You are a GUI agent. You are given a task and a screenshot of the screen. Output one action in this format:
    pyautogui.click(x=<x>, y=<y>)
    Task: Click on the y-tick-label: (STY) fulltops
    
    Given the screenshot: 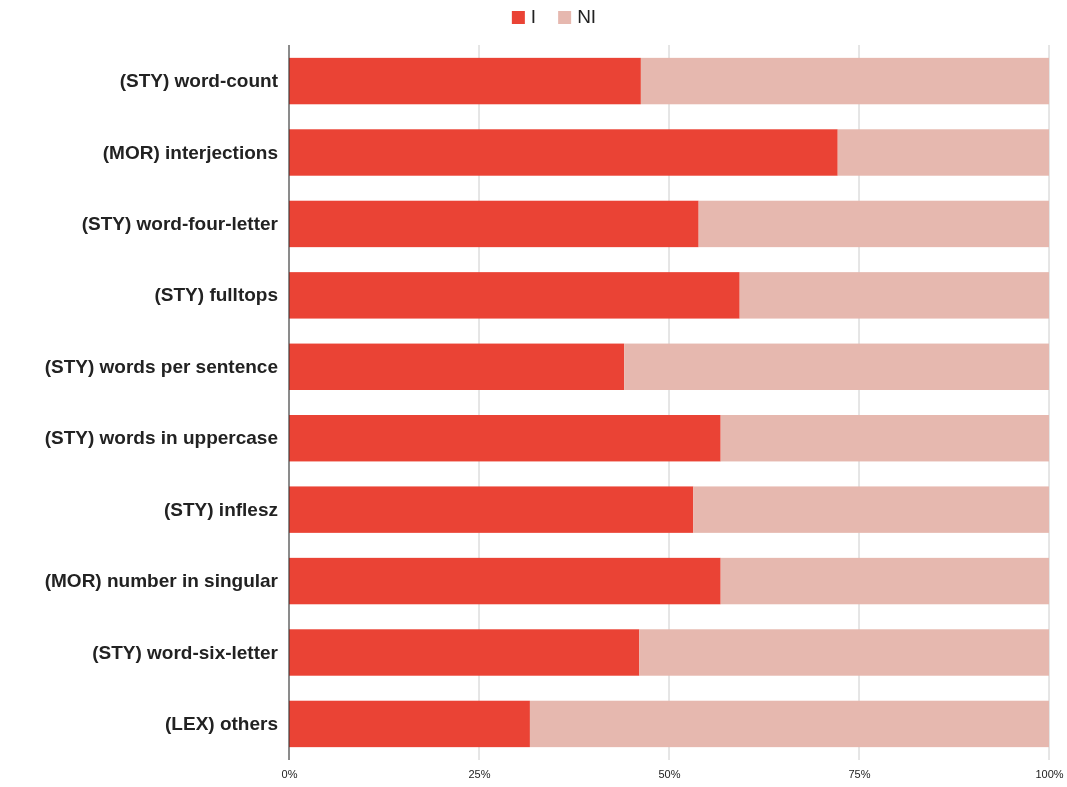 What is the action you would take?
    pyautogui.click(x=216, y=295)
    